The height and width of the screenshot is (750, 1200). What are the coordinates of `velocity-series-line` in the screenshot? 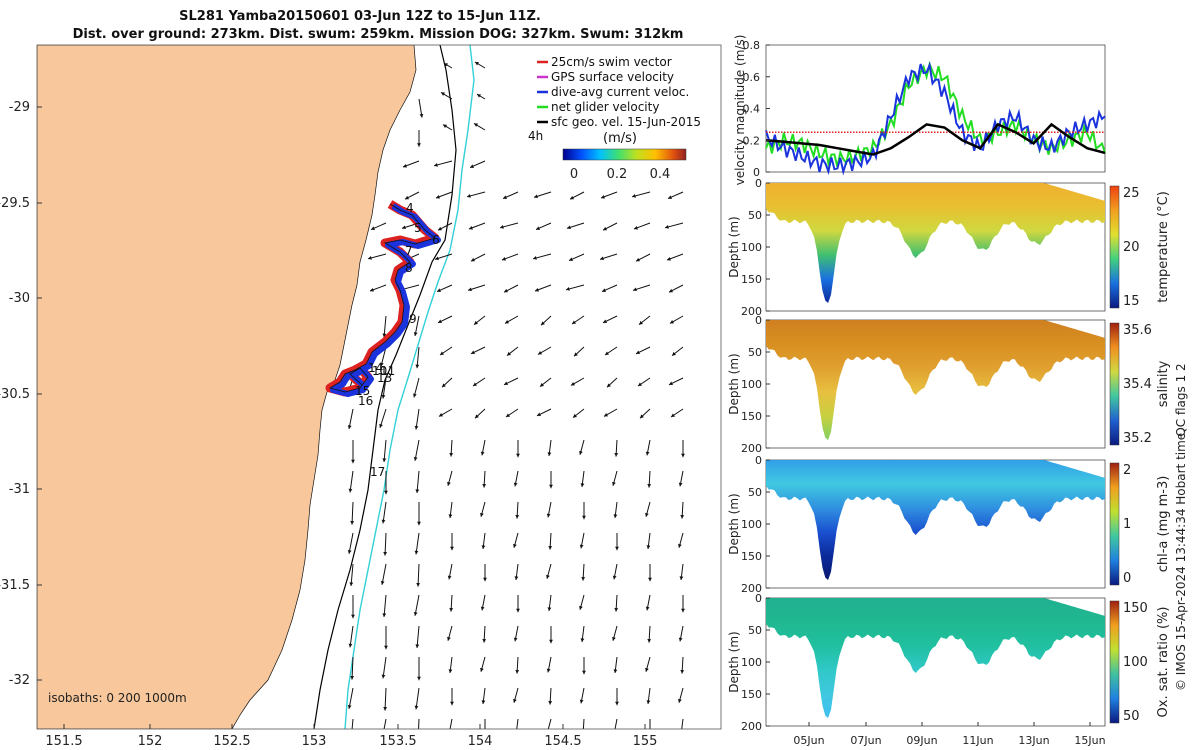 It's located at (935, 139).